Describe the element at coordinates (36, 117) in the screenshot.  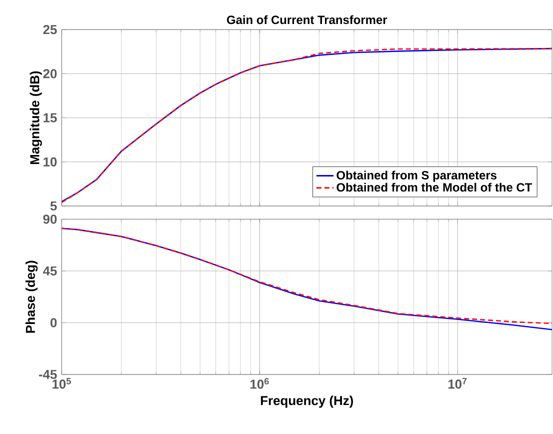
I see `y-axis-title: Magnitude (dB)` at that location.